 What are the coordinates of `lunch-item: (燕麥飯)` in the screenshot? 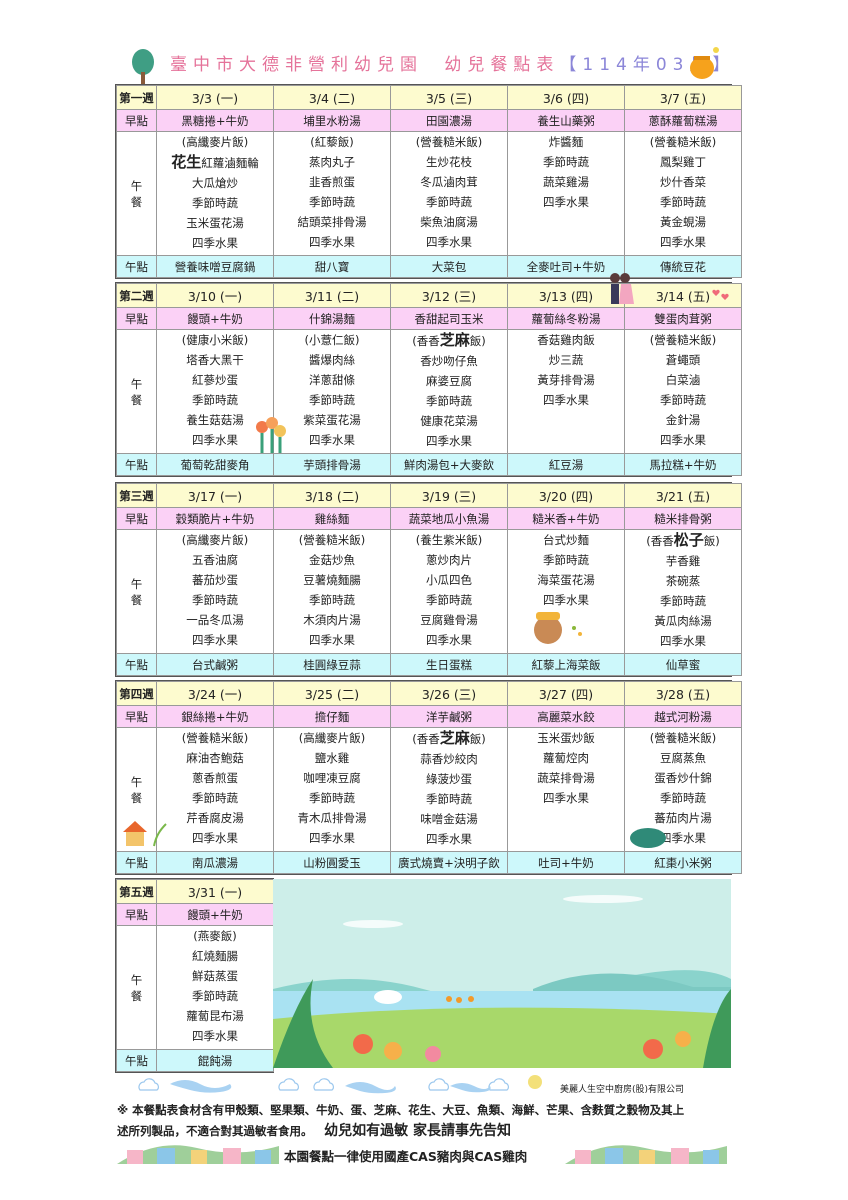 It's located at (215, 936).